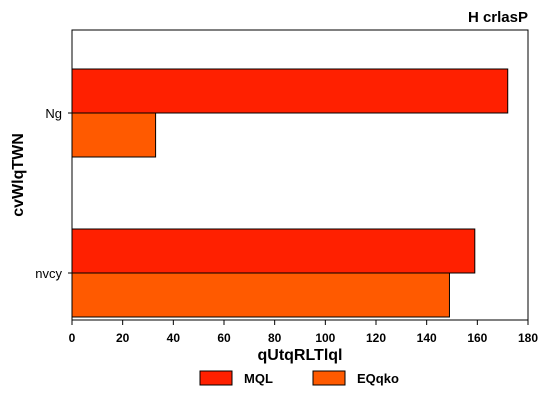 The width and height of the screenshot is (552, 414). What do you see at coordinates (123, 338) in the screenshot?
I see `x-tick-label: 20` at bounding box center [123, 338].